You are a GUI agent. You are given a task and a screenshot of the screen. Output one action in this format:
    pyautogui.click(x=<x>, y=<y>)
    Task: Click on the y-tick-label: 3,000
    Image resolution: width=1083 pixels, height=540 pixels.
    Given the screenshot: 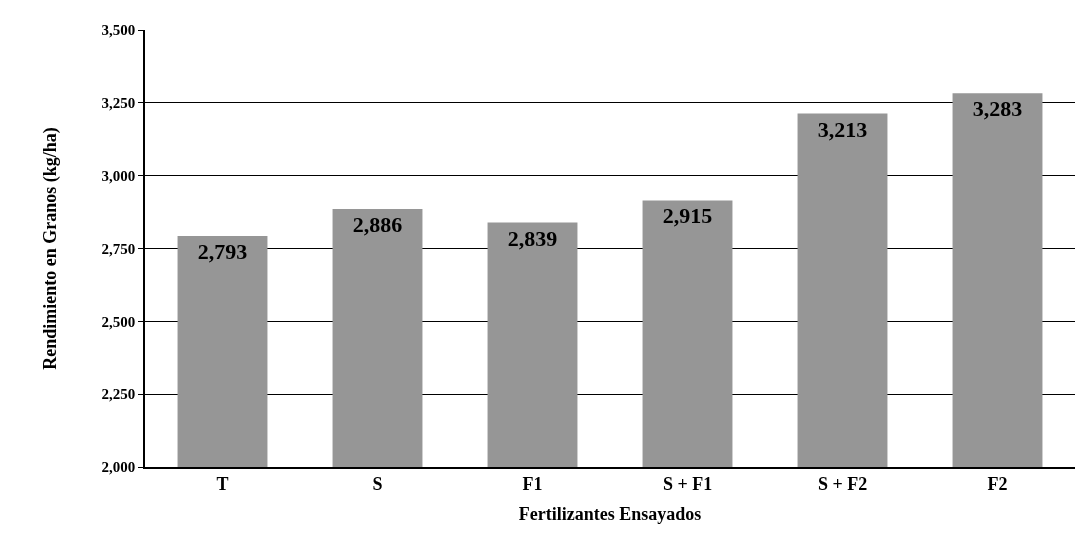 What is the action you would take?
    pyautogui.click(x=118, y=175)
    